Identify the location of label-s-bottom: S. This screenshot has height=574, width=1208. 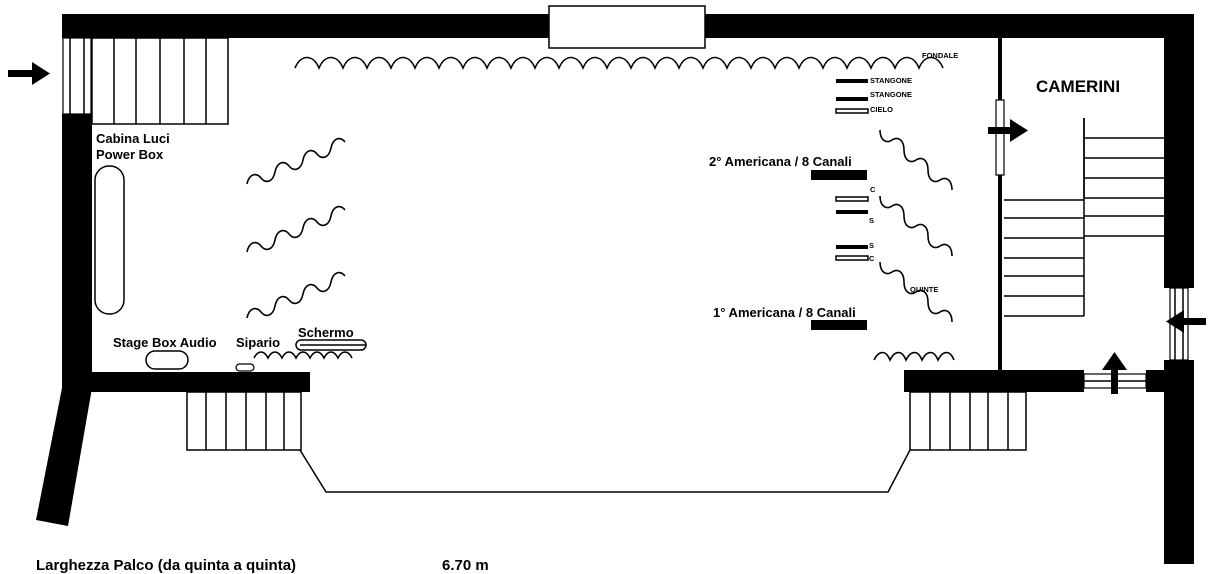
(871, 245).